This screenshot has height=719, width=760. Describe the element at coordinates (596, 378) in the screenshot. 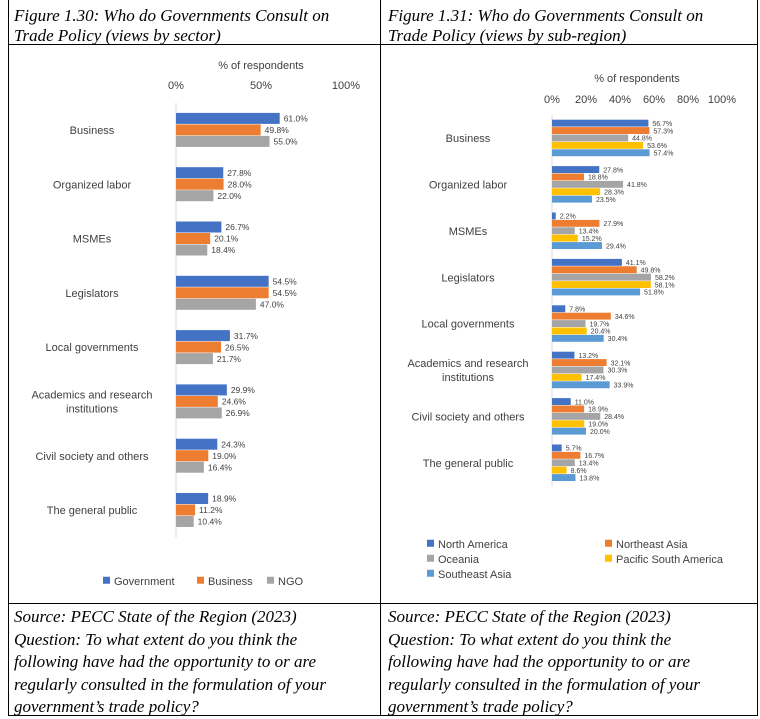

I see `data-label: 17.4%` at that location.